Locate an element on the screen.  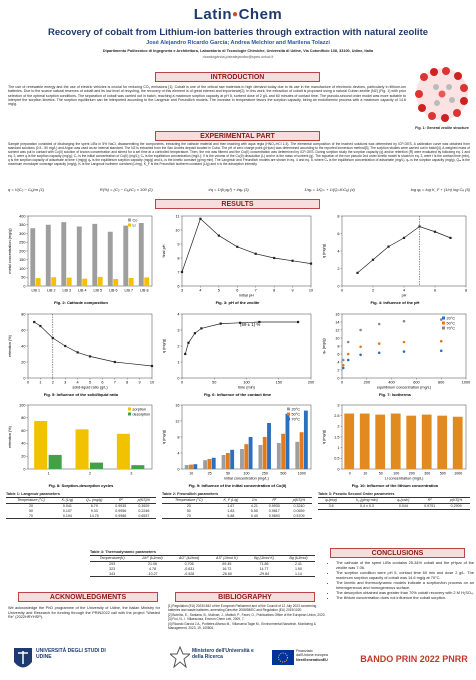
figure-caption: Fig. 8: Sorption-desorption cycles is located at coordinates (81, 485).